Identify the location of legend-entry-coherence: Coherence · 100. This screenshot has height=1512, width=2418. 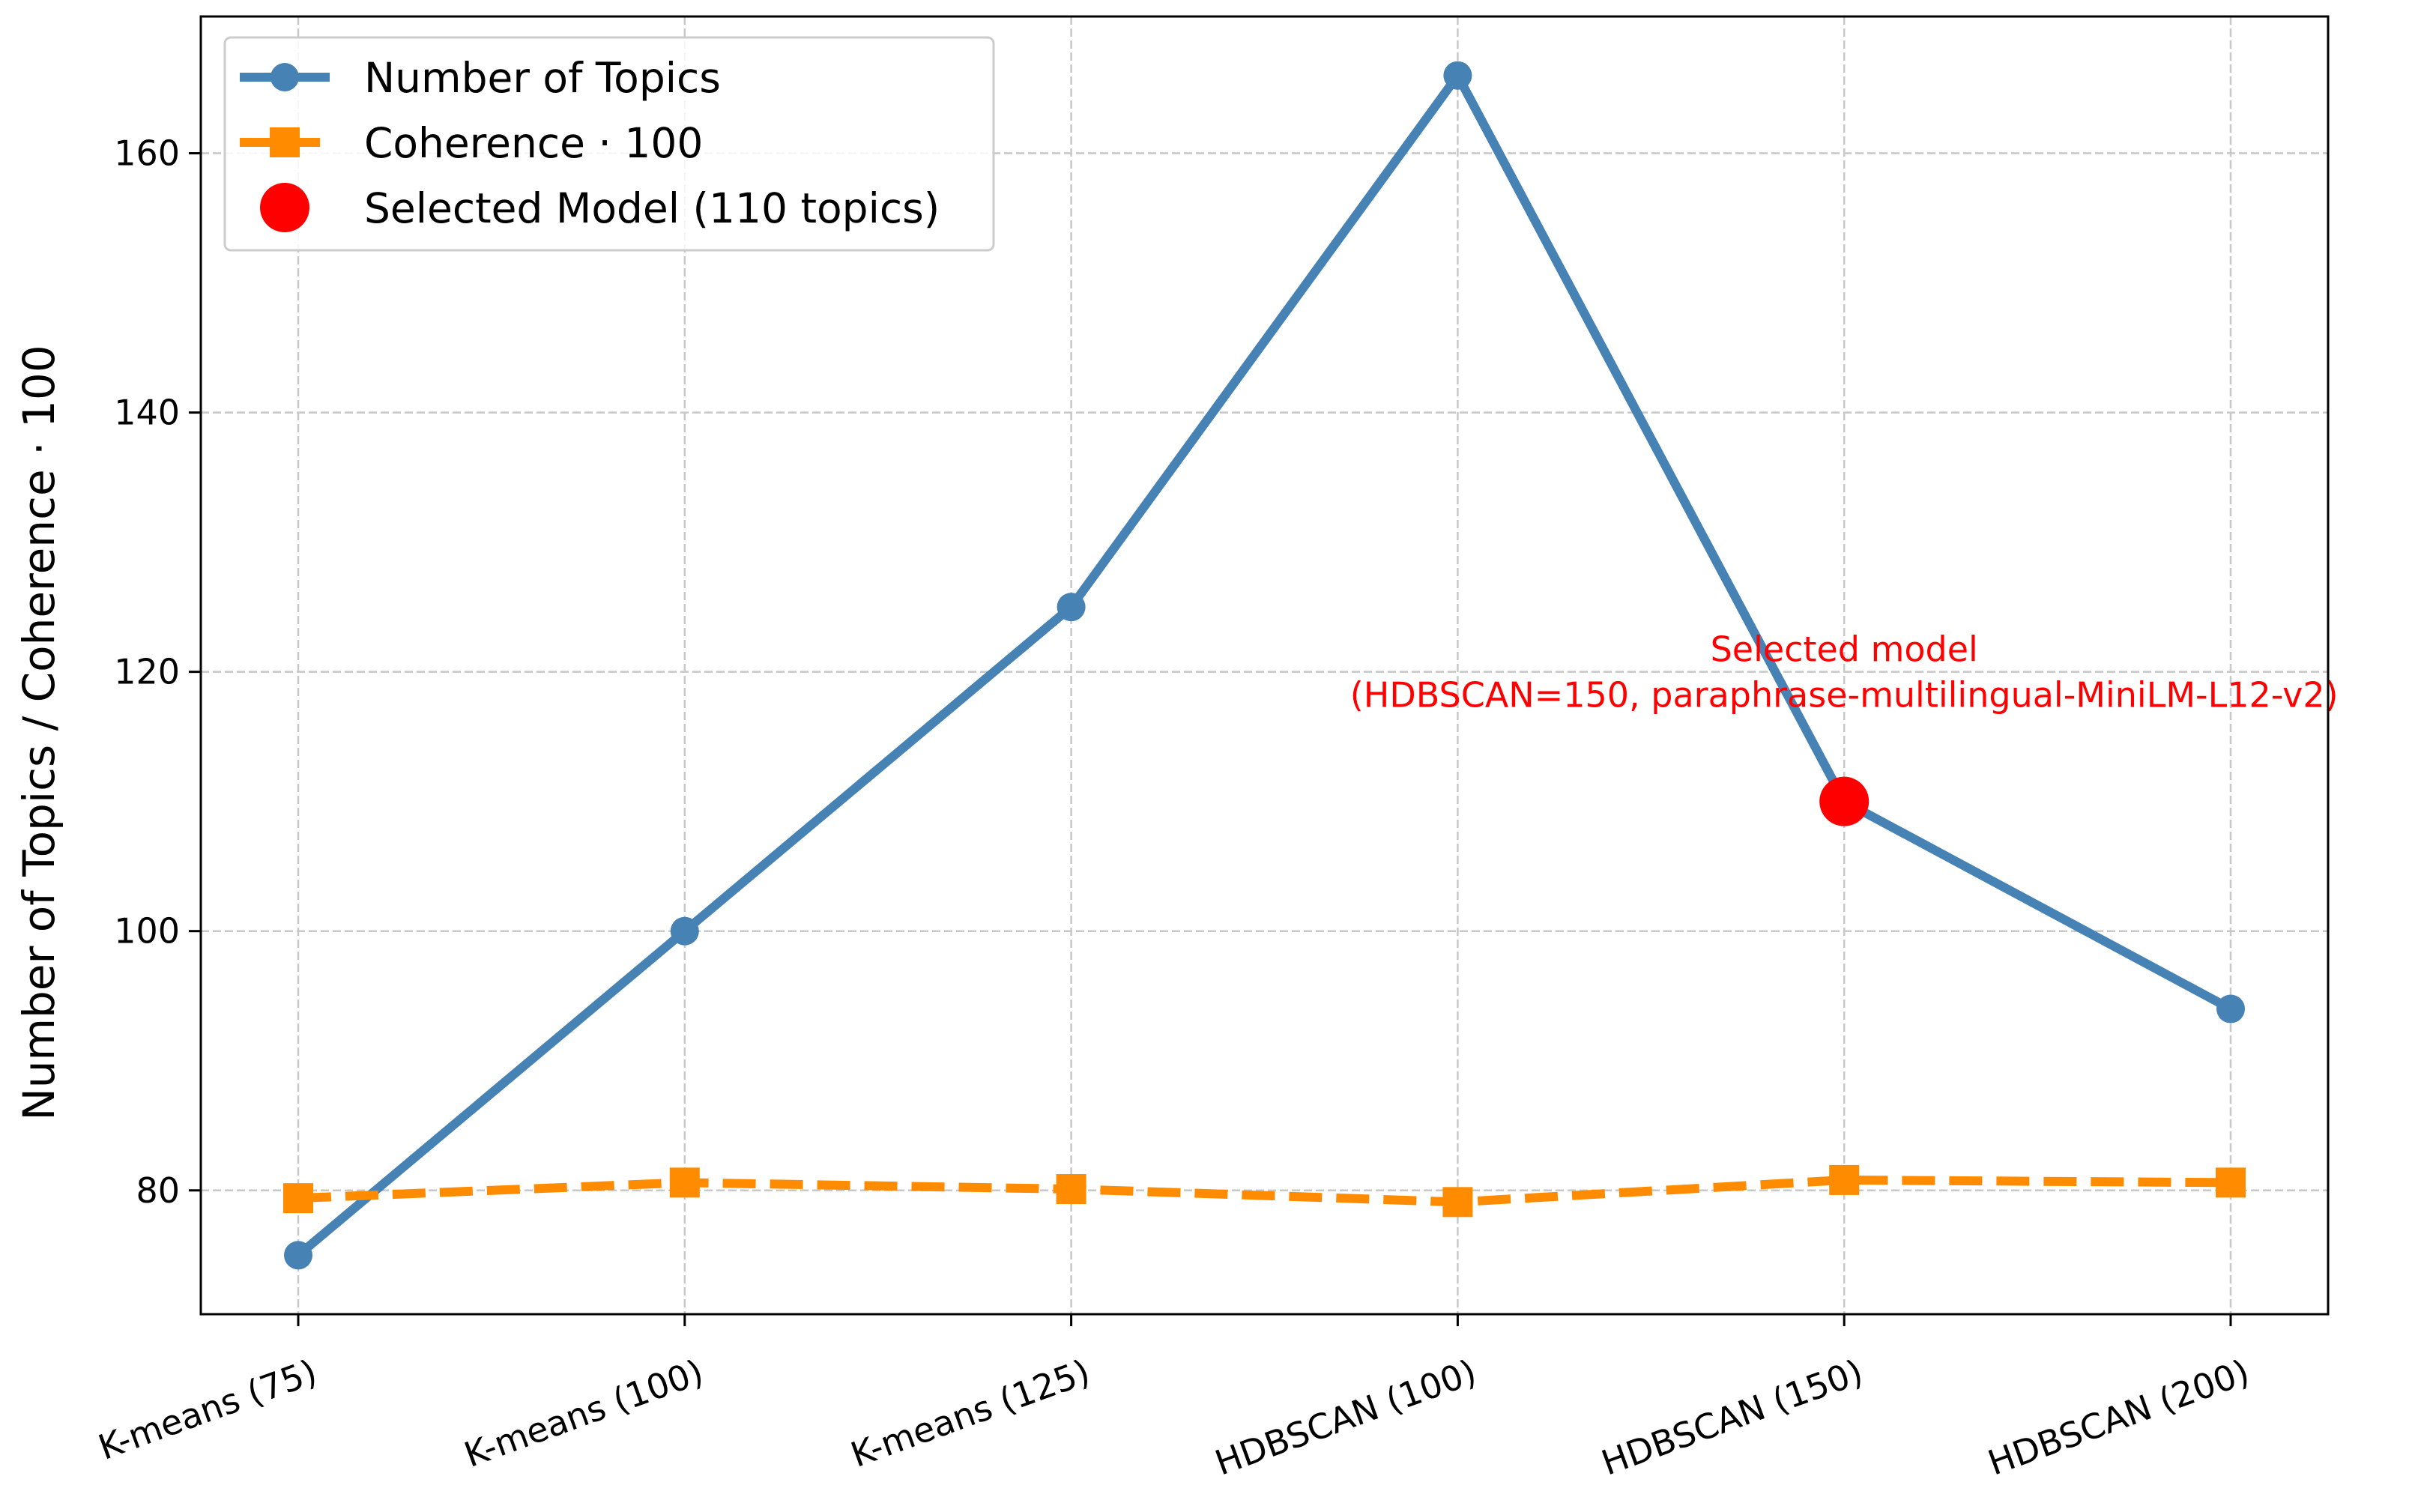
(471, 143).